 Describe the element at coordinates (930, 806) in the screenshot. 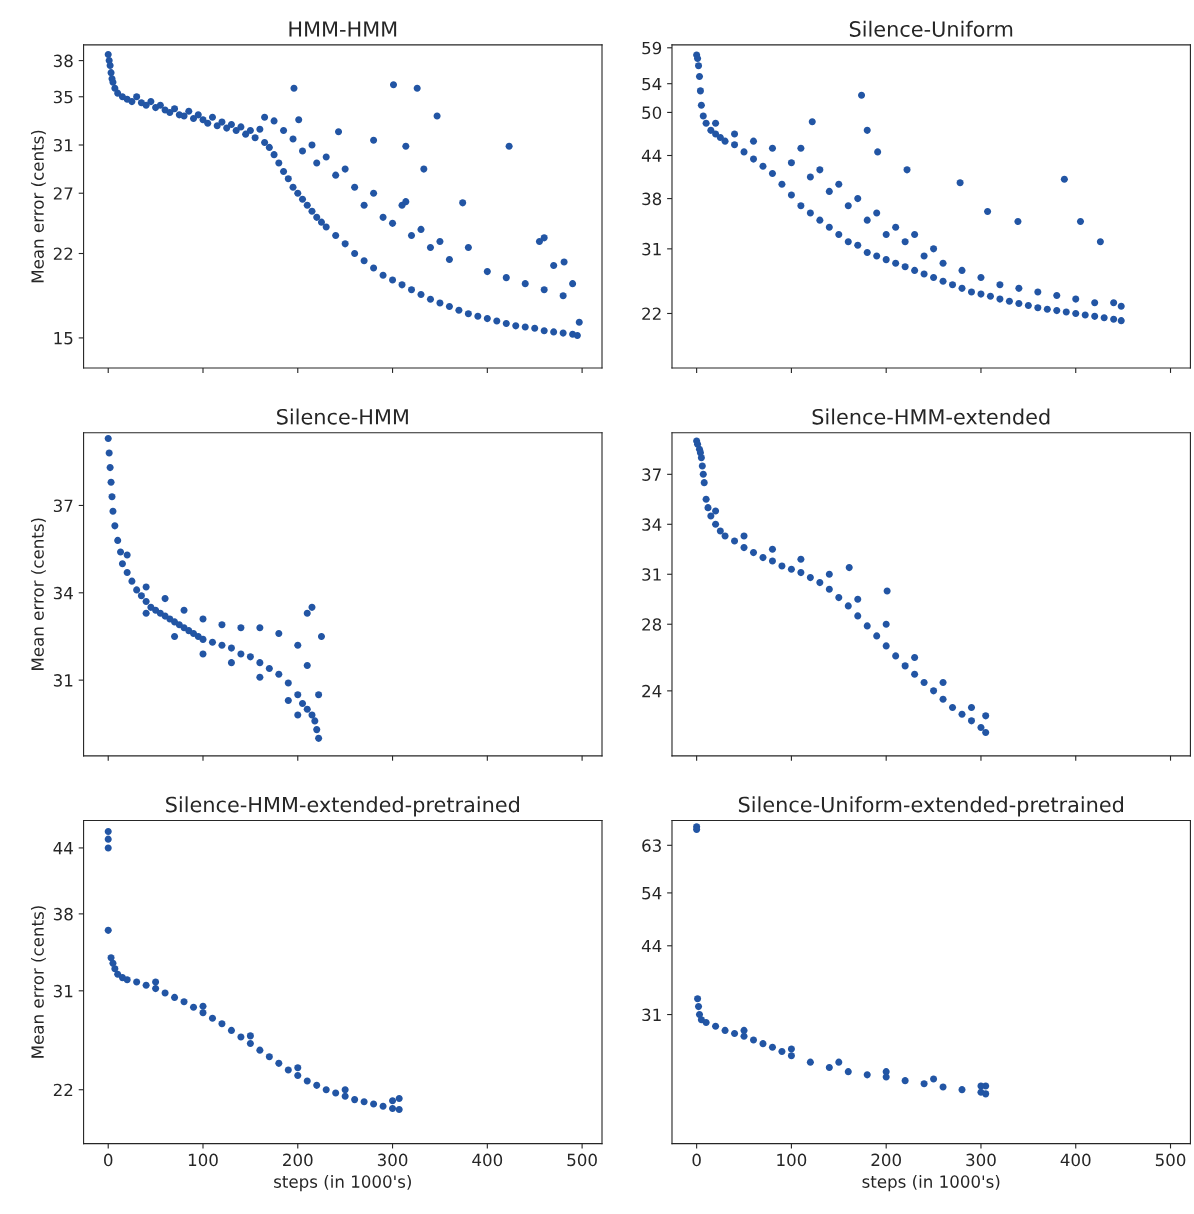

I see `chart-title: Silence-Uniform-extended-pretrained` at that location.